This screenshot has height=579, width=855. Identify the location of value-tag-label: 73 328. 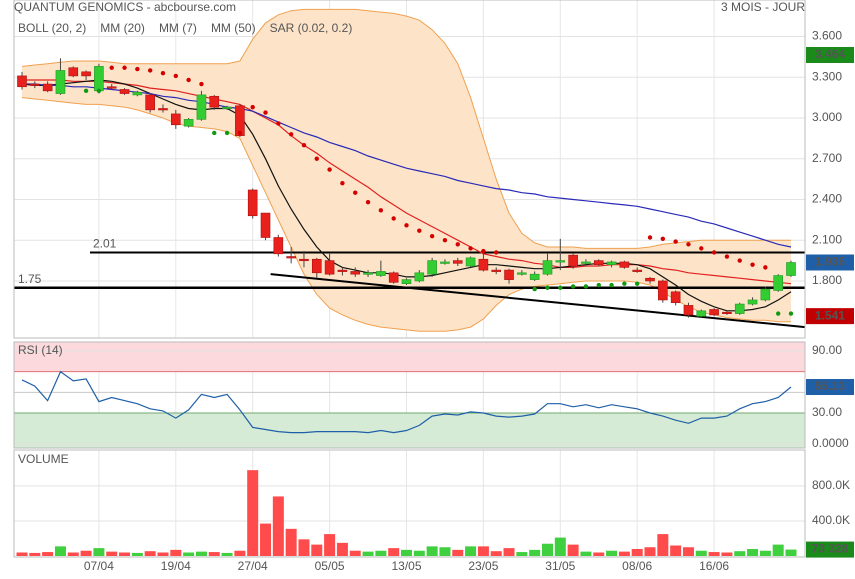
(830, 549).